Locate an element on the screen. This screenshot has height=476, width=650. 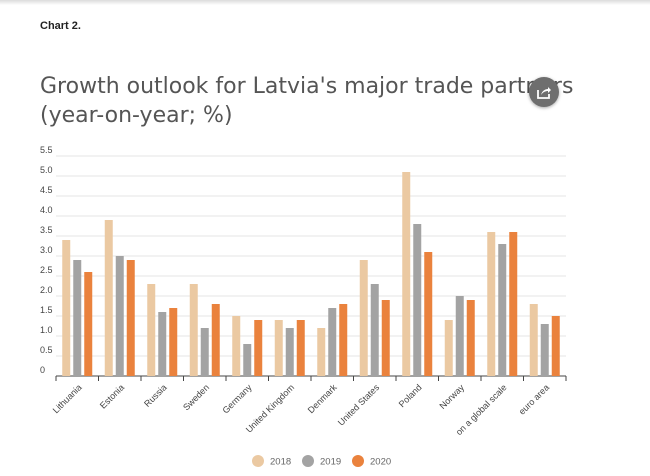
legend-label-2019: 2019 is located at coordinates (330, 462).